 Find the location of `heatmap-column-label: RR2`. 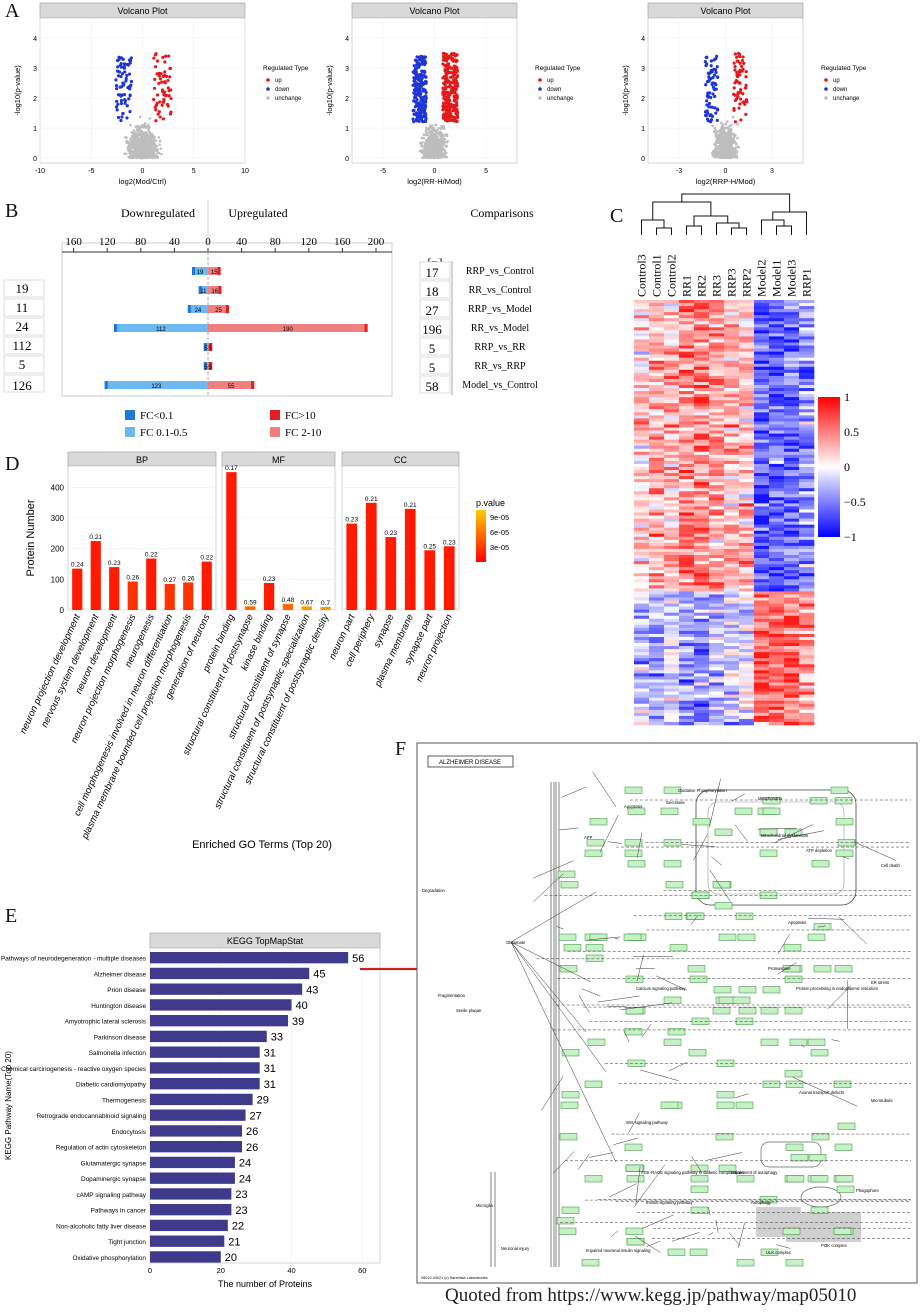

heatmap-column-label: RR2 is located at coordinates (702, 286).